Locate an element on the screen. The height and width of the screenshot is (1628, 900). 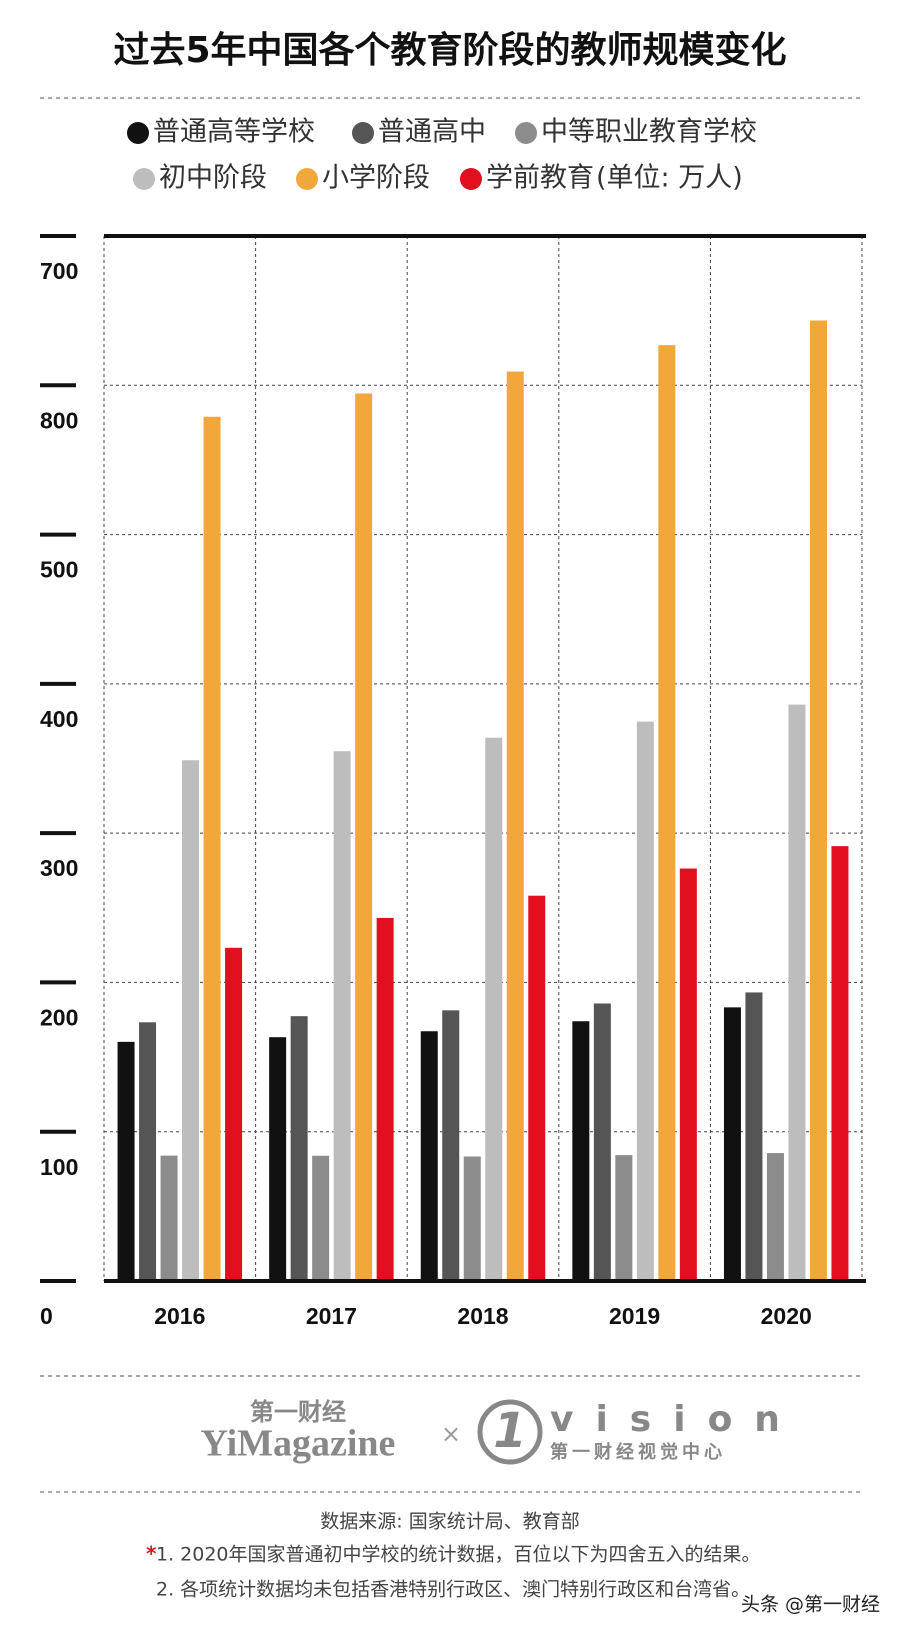
source: 数据来源: 国家统计局、教育部 is located at coordinates (449, 1522).